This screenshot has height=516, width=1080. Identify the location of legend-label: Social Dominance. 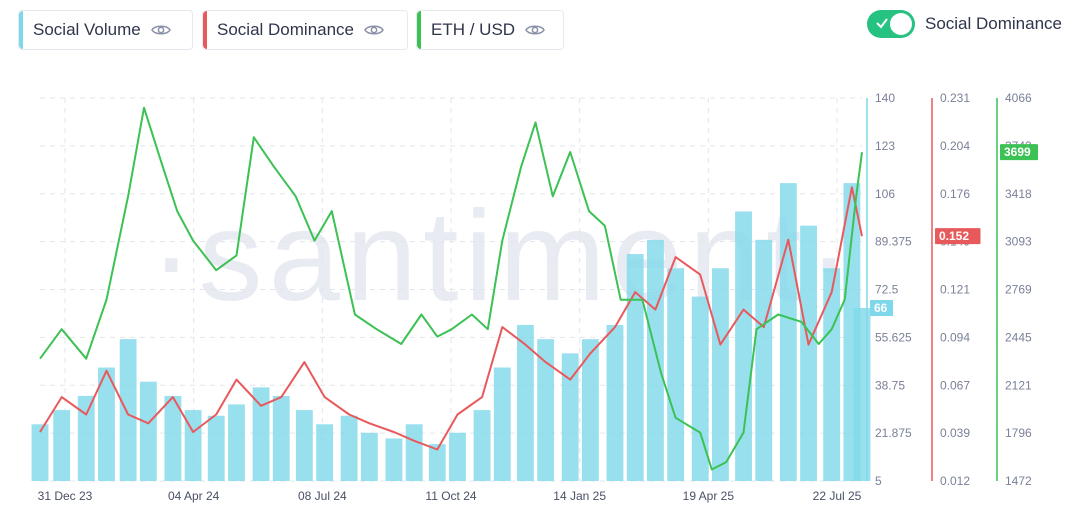
(286, 29).